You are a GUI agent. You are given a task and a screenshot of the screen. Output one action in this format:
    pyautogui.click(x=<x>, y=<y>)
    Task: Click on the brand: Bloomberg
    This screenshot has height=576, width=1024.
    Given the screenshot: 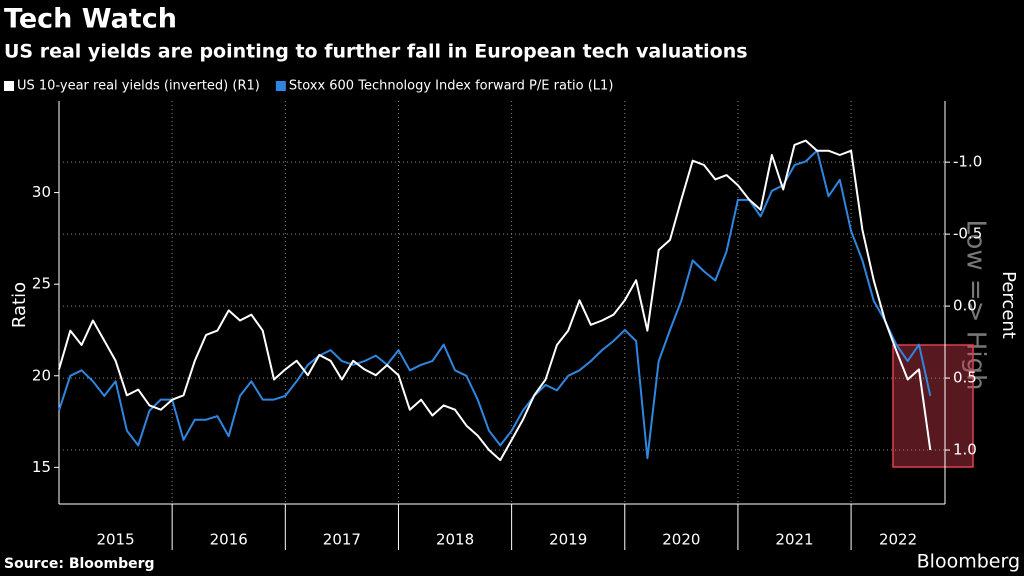 What is the action you would take?
    pyautogui.click(x=968, y=562)
    